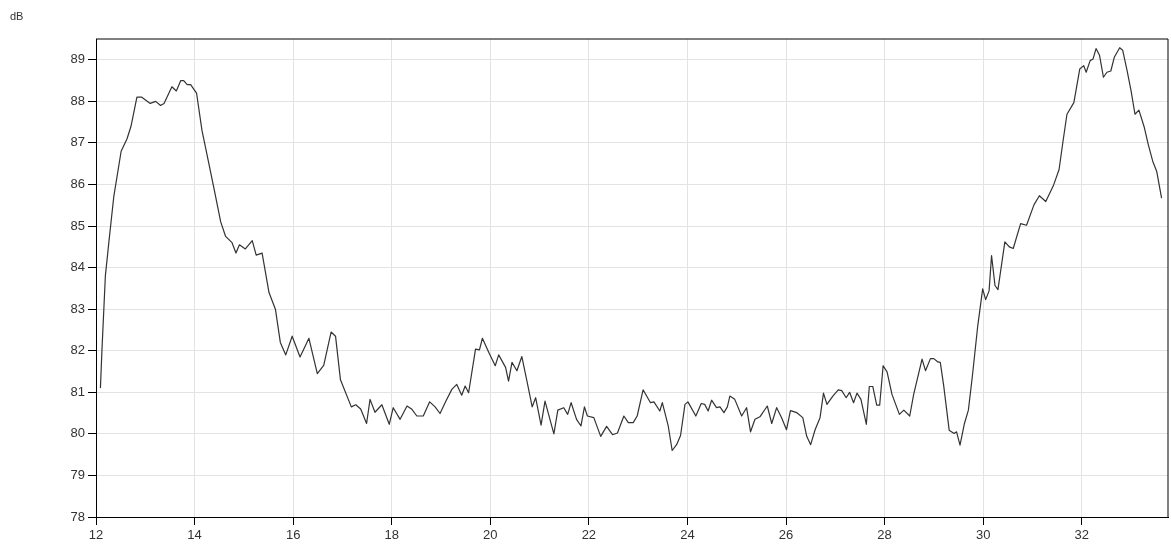 The width and height of the screenshot is (1171, 556). Describe the element at coordinates (77, 59) in the screenshot. I see `y-tick-label: 89` at that location.